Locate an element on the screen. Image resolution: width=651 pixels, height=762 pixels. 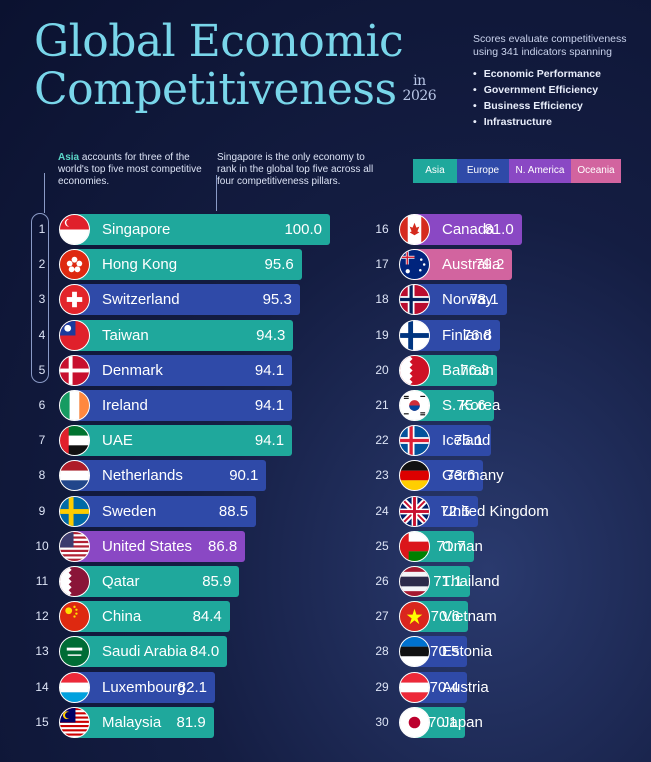
rank-label: 19 is located at coordinates (382, 334).